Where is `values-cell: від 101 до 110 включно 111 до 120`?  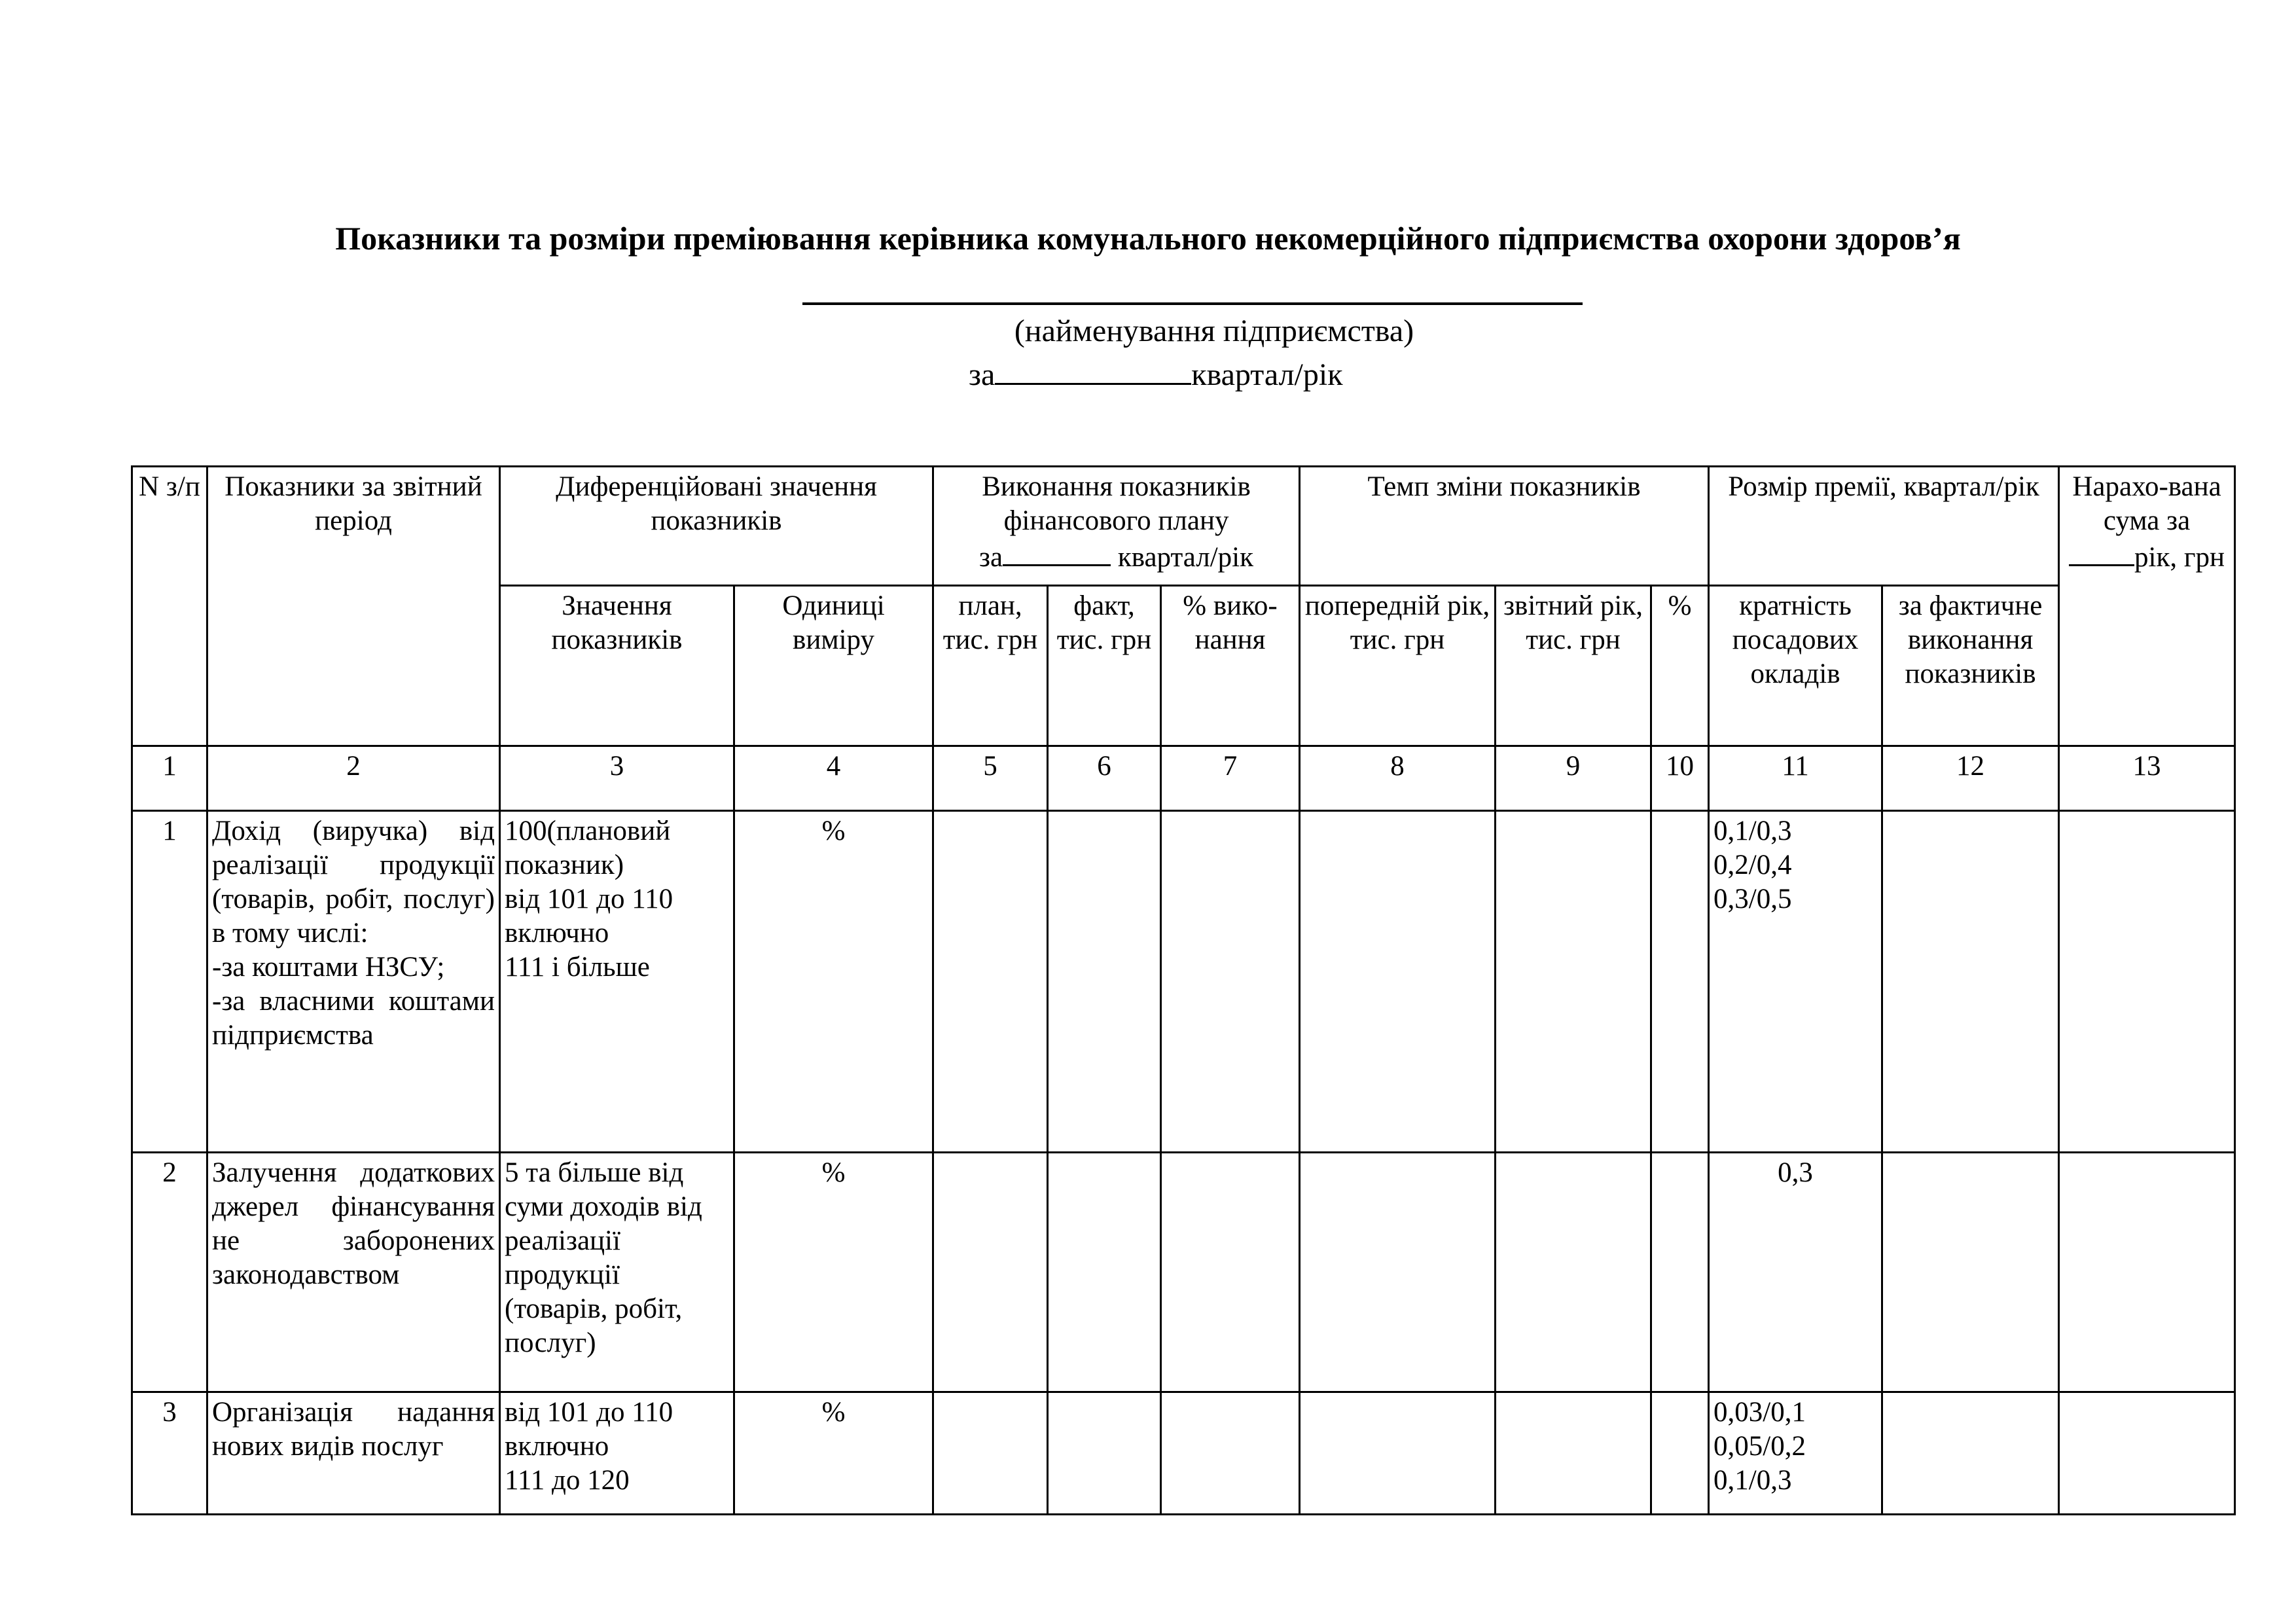 values-cell: від 101 до 110 включно 111 до 120 is located at coordinates (617, 1453).